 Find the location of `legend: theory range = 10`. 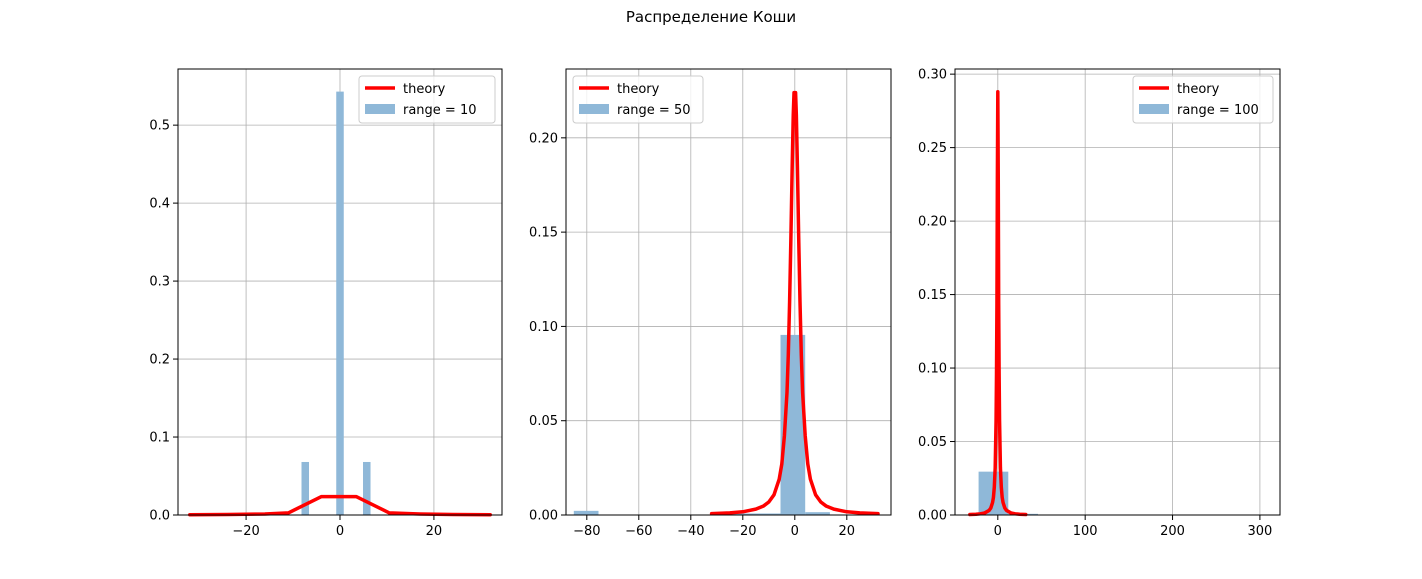

legend: theory range = 10 is located at coordinates (427, 99).